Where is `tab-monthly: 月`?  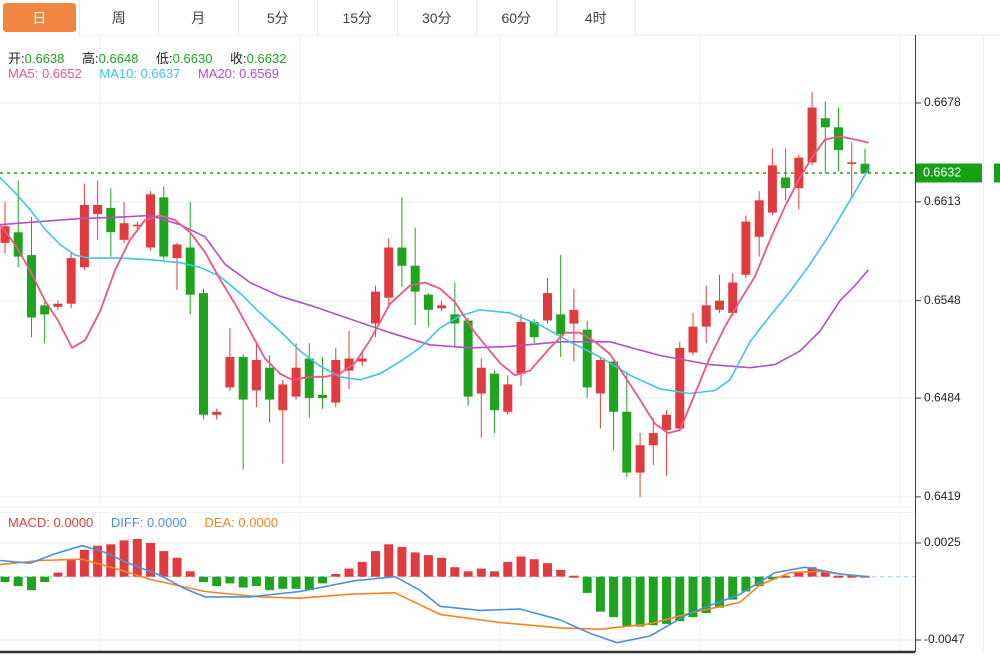
tab-monthly: 月 is located at coordinates (199, 17).